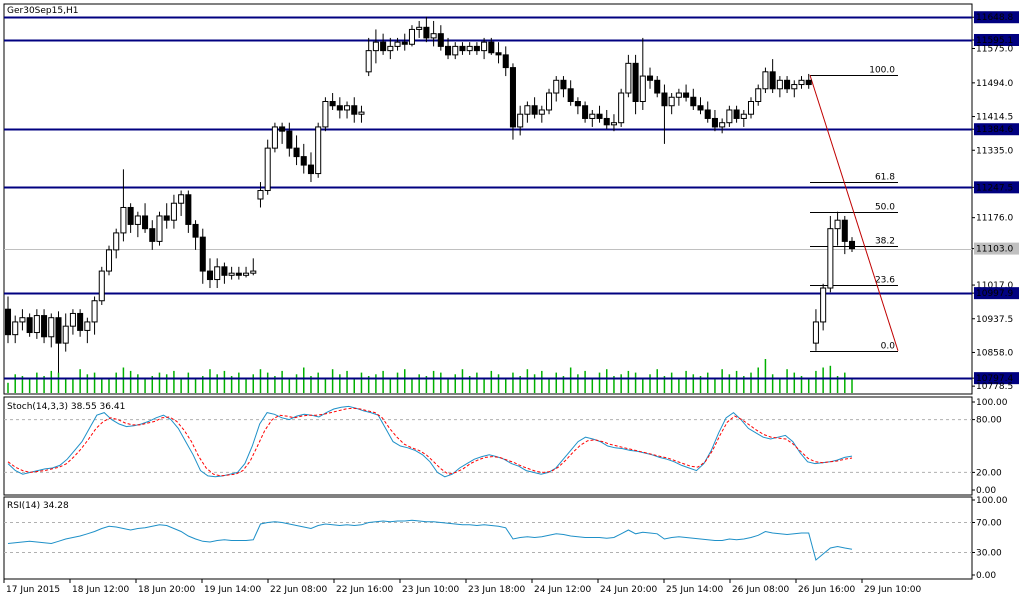  What do you see at coordinates (38, 506) in the screenshot?
I see `rsi-label: RSI(14) 34.28` at bounding box center [38, 506].